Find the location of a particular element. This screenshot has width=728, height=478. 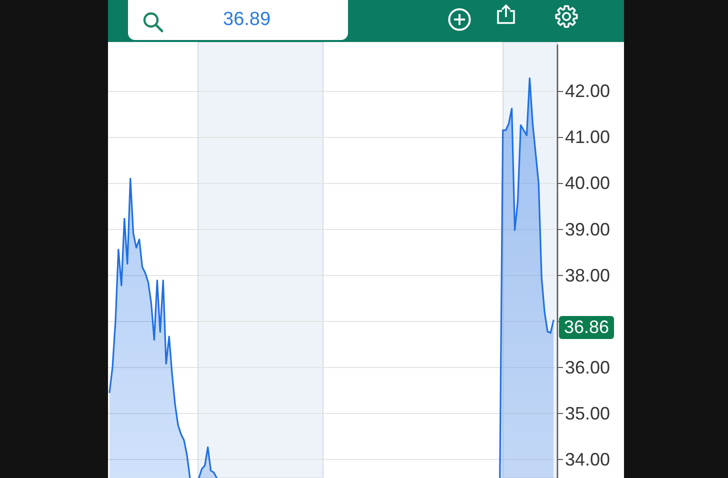

y-tick-label: 36.00 is located at coordinates (587, 367).